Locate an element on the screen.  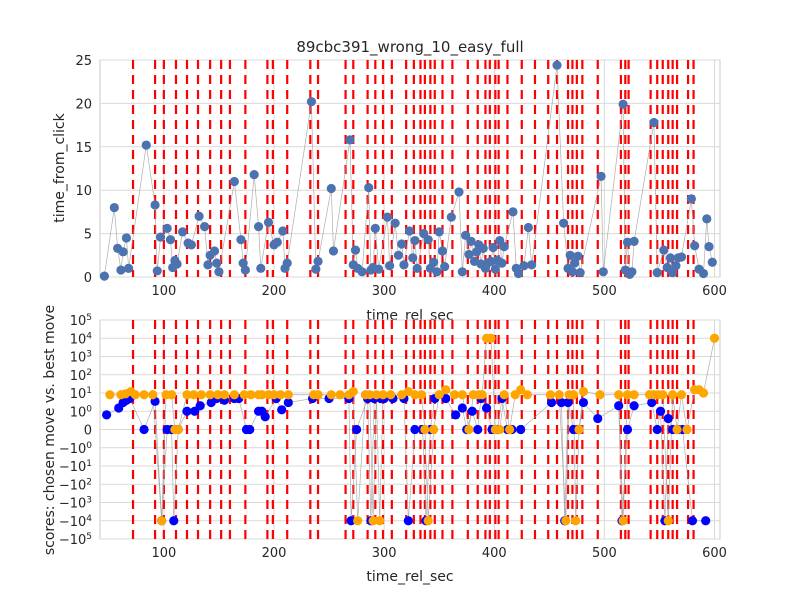
bottom-y-axis-label: scores: chosen move vs. best move is located at coordinates (50, 430).